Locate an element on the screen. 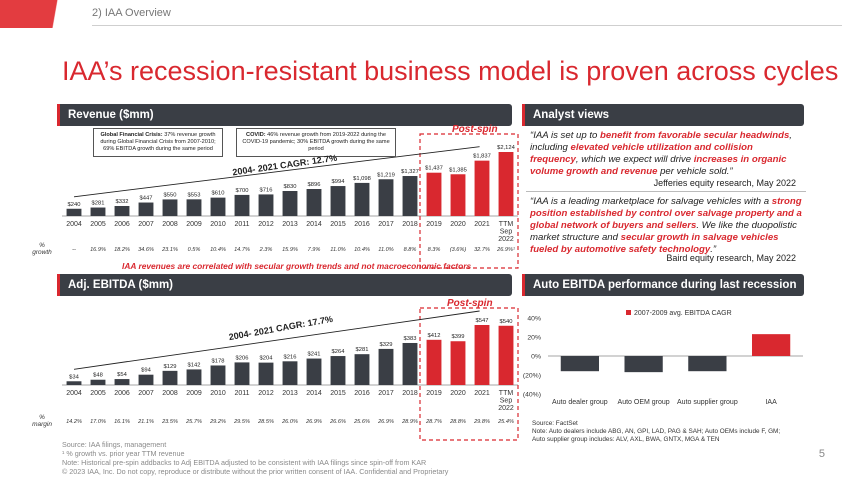  revenue-row-value: 14.7% is located at coordinates (242, 250).